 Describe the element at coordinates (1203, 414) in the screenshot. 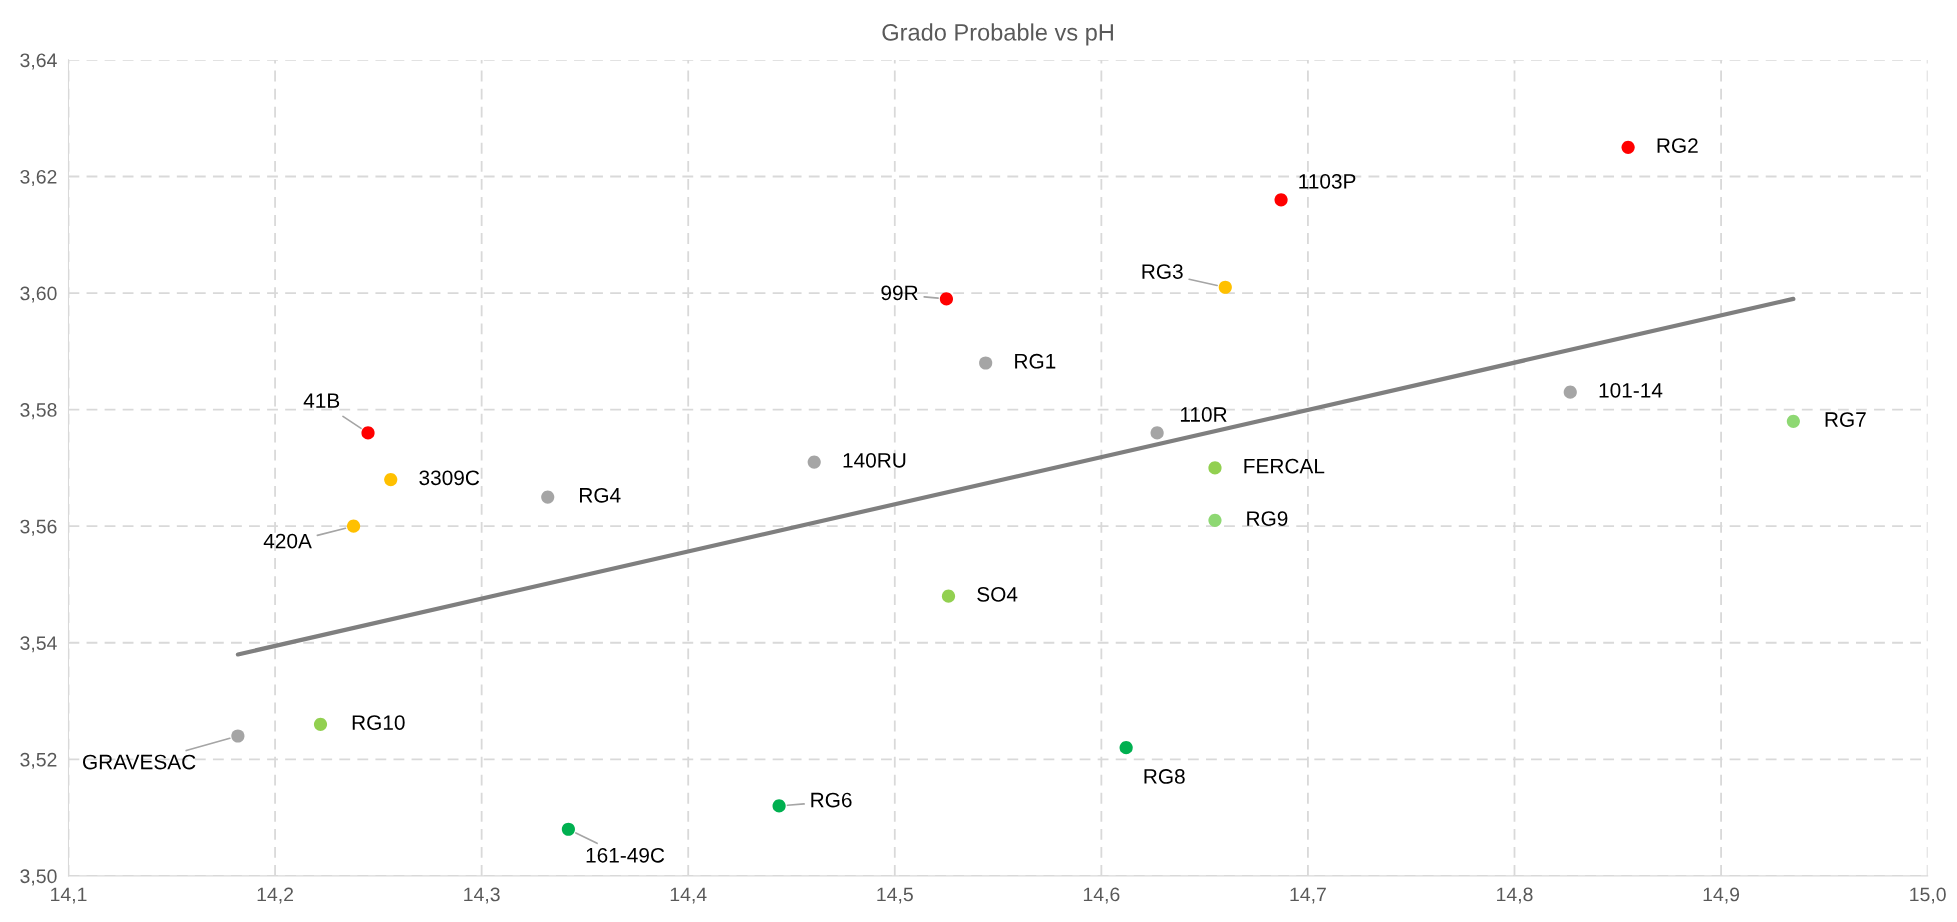

I see `annotation: 110R` at that location.